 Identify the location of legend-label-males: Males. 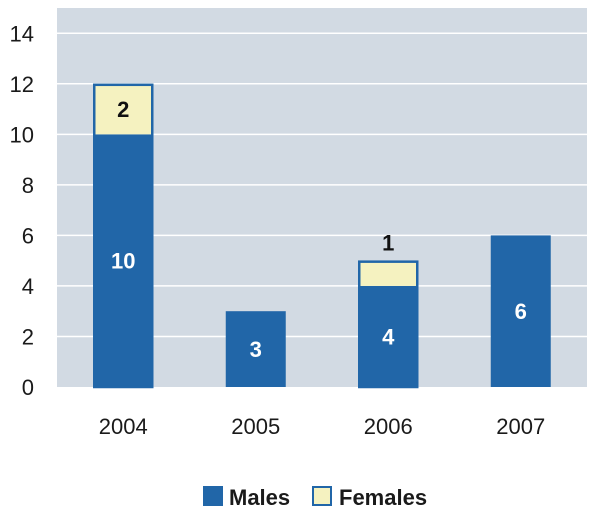
(259, 497).